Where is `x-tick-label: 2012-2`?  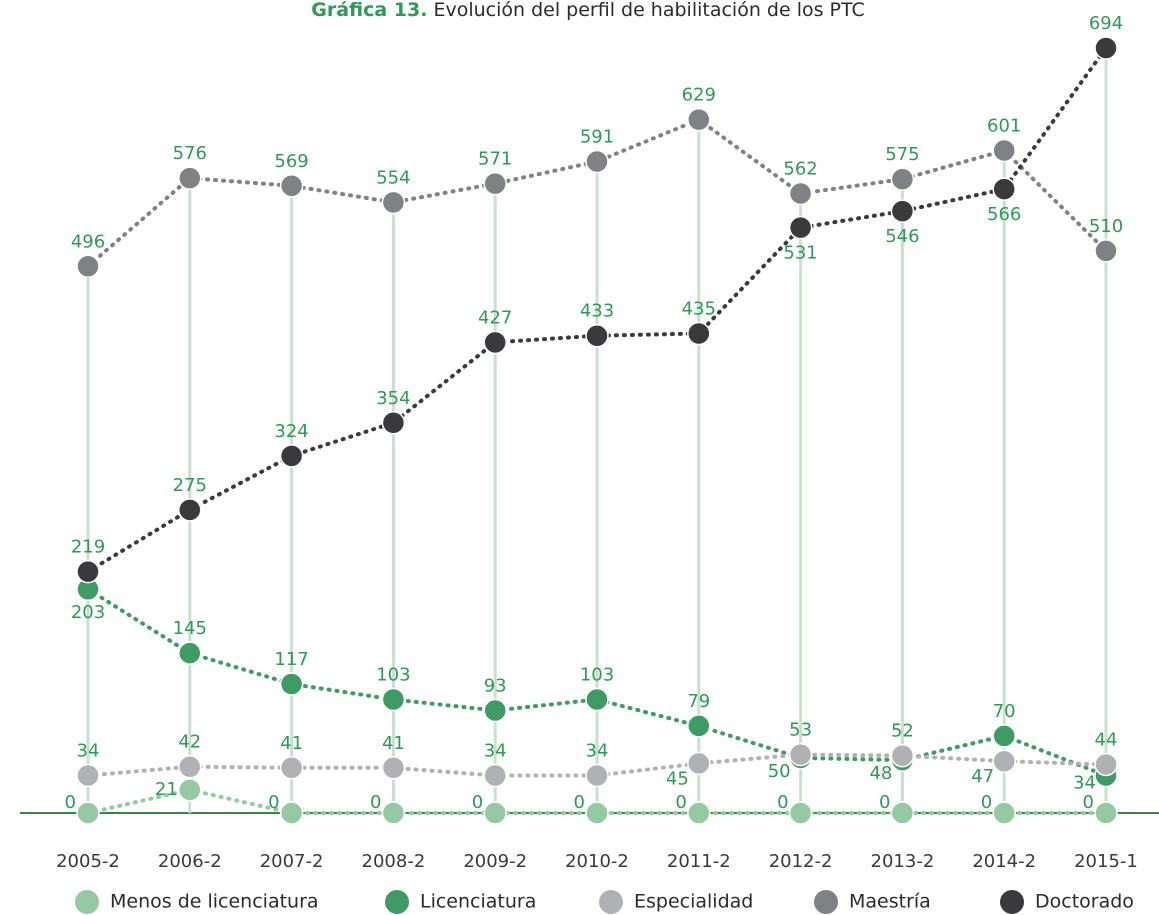
x-tick-label: 2012-2 is located at coordinates (801, 861).